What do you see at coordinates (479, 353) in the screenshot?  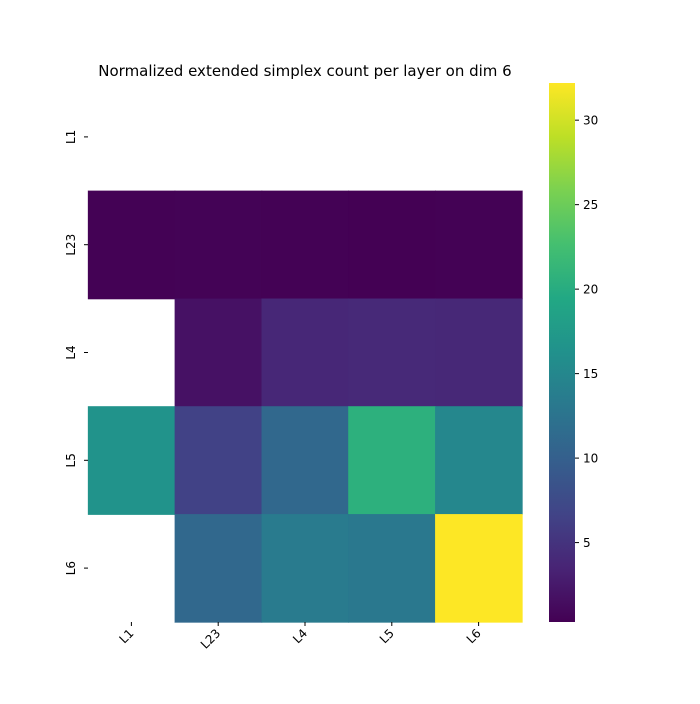 I see `heatmap-cell-l4-l6` at bounding box center [479, 353].